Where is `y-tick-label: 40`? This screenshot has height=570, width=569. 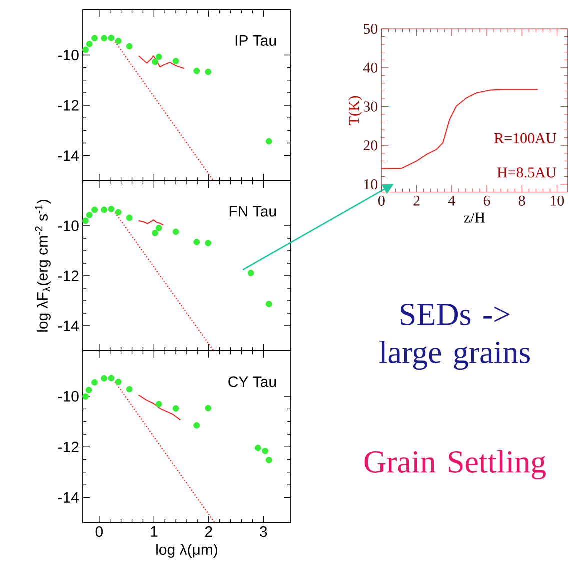
y-tick-label: 40 is located at coordinates (370, 67).